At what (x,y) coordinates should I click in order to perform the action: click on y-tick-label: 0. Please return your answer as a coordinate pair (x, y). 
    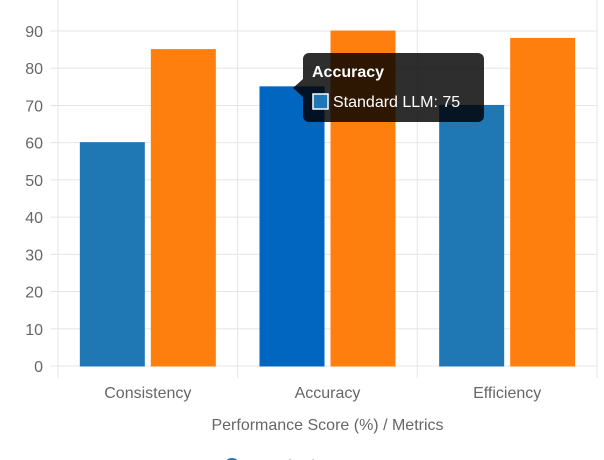
    Looking at the image, I should click on (38, 367).